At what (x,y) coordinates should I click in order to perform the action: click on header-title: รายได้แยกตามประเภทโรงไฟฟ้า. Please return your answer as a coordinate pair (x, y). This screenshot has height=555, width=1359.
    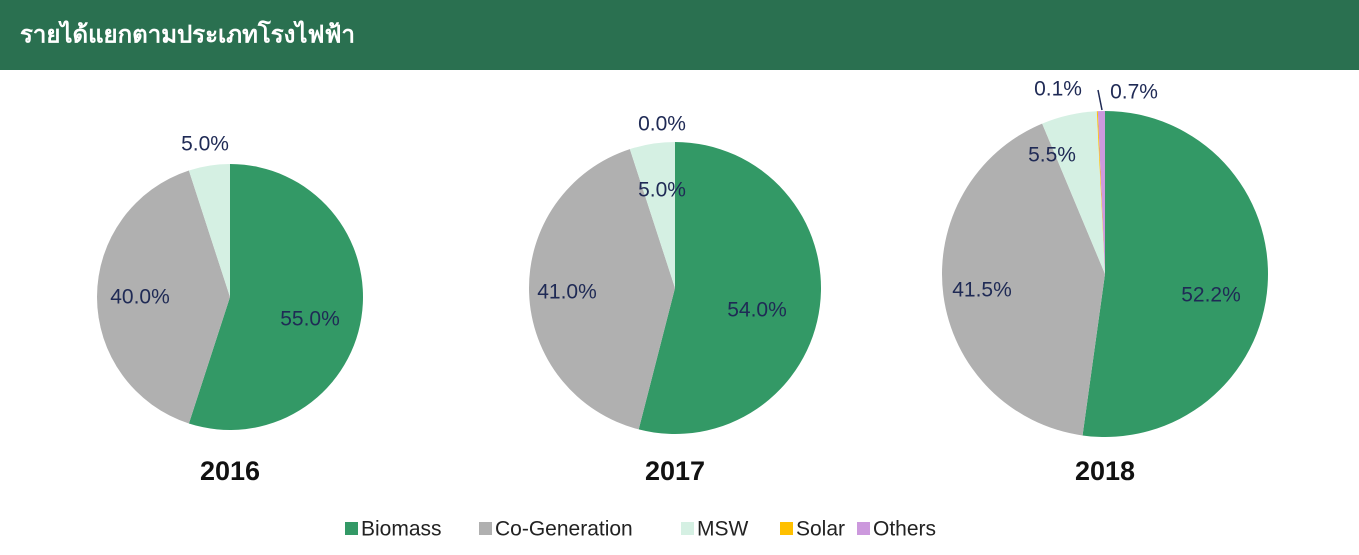
    Looking at the image, I should click on (187, 33).